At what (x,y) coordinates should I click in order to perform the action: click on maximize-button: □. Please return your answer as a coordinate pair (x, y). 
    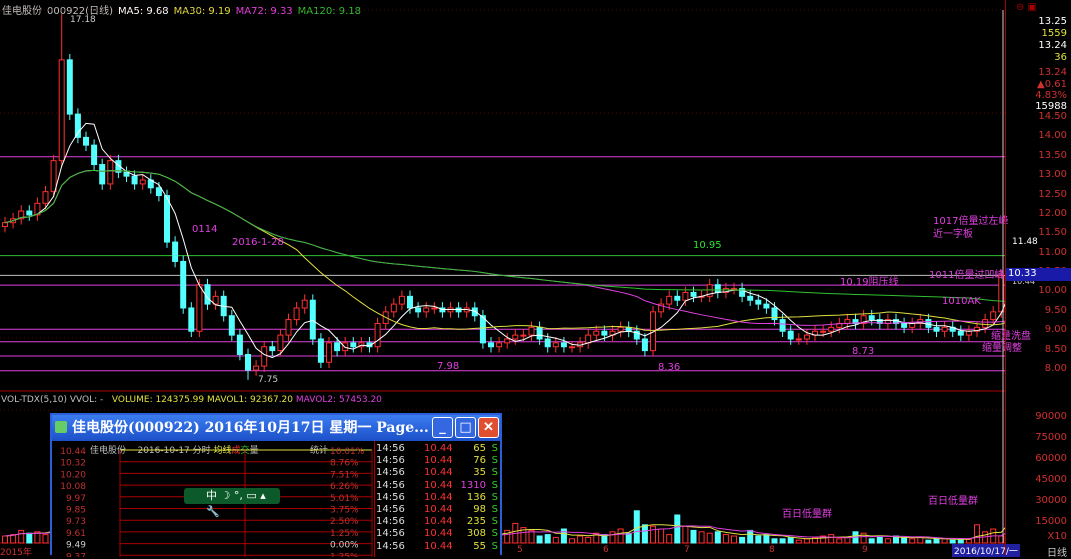
    Looking at the image, I should click on (465, 427).